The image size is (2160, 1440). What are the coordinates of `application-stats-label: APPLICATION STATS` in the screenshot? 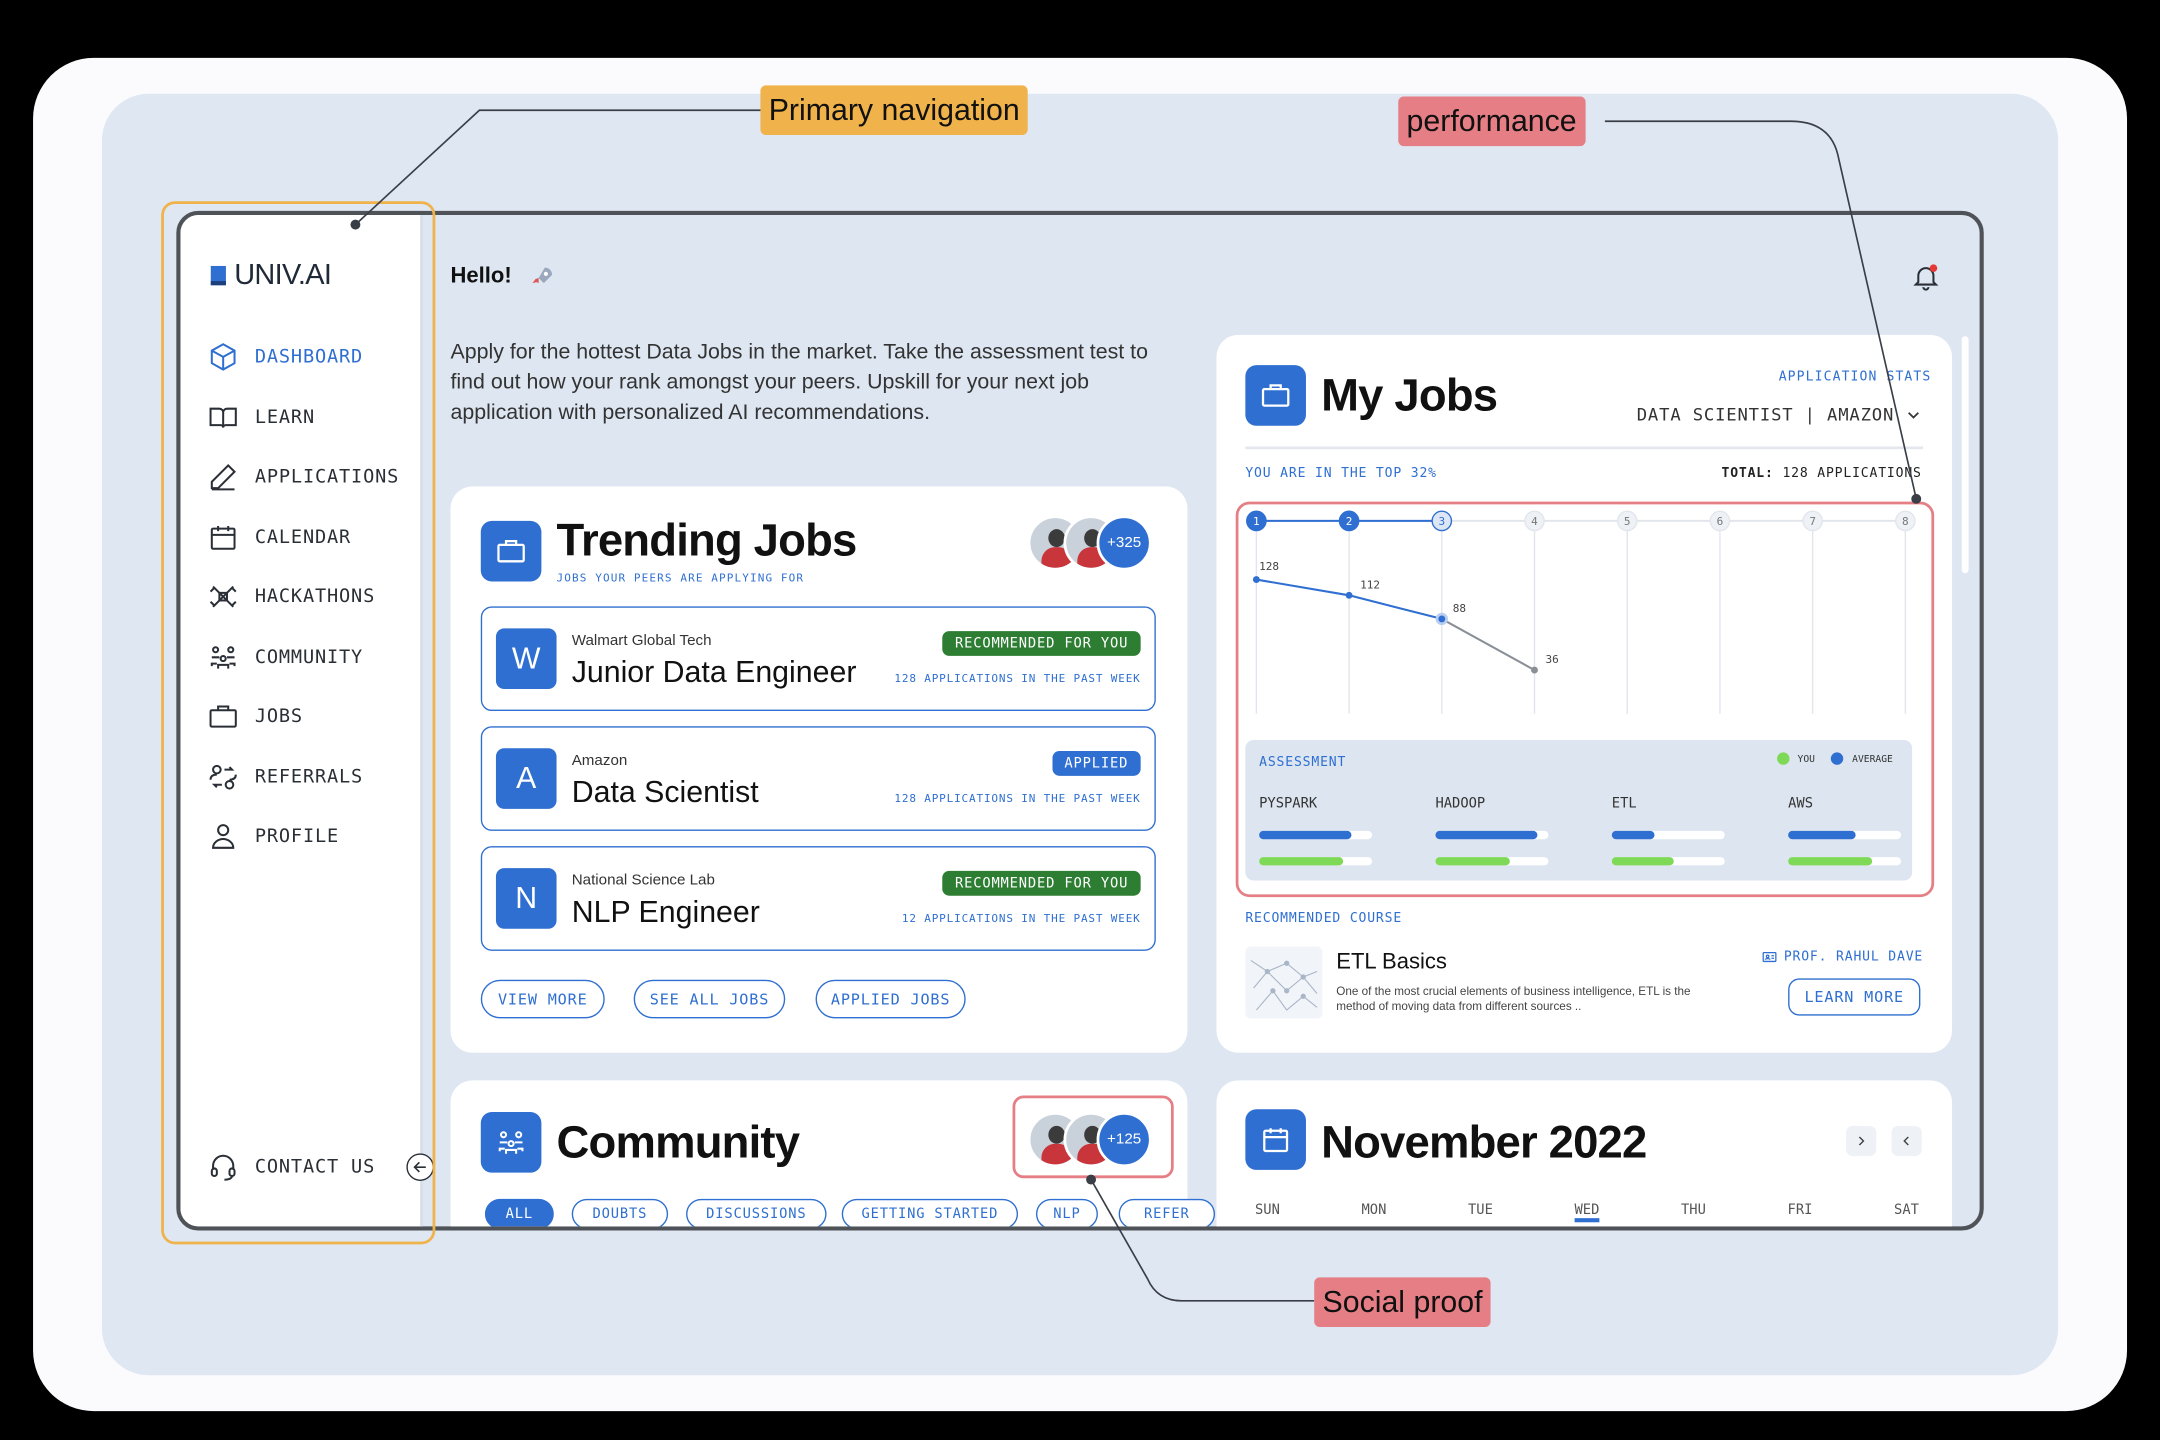 It's located at (1855, 377).